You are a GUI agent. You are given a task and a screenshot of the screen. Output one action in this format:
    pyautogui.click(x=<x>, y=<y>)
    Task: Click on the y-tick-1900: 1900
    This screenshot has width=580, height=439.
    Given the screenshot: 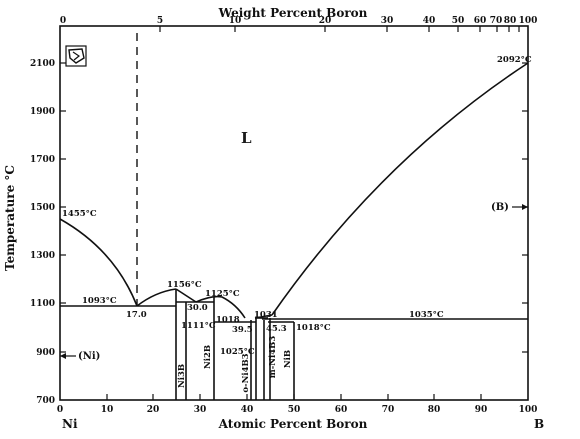 What is the action you would take?
    pyautogui.click(x=42, y=112)
    